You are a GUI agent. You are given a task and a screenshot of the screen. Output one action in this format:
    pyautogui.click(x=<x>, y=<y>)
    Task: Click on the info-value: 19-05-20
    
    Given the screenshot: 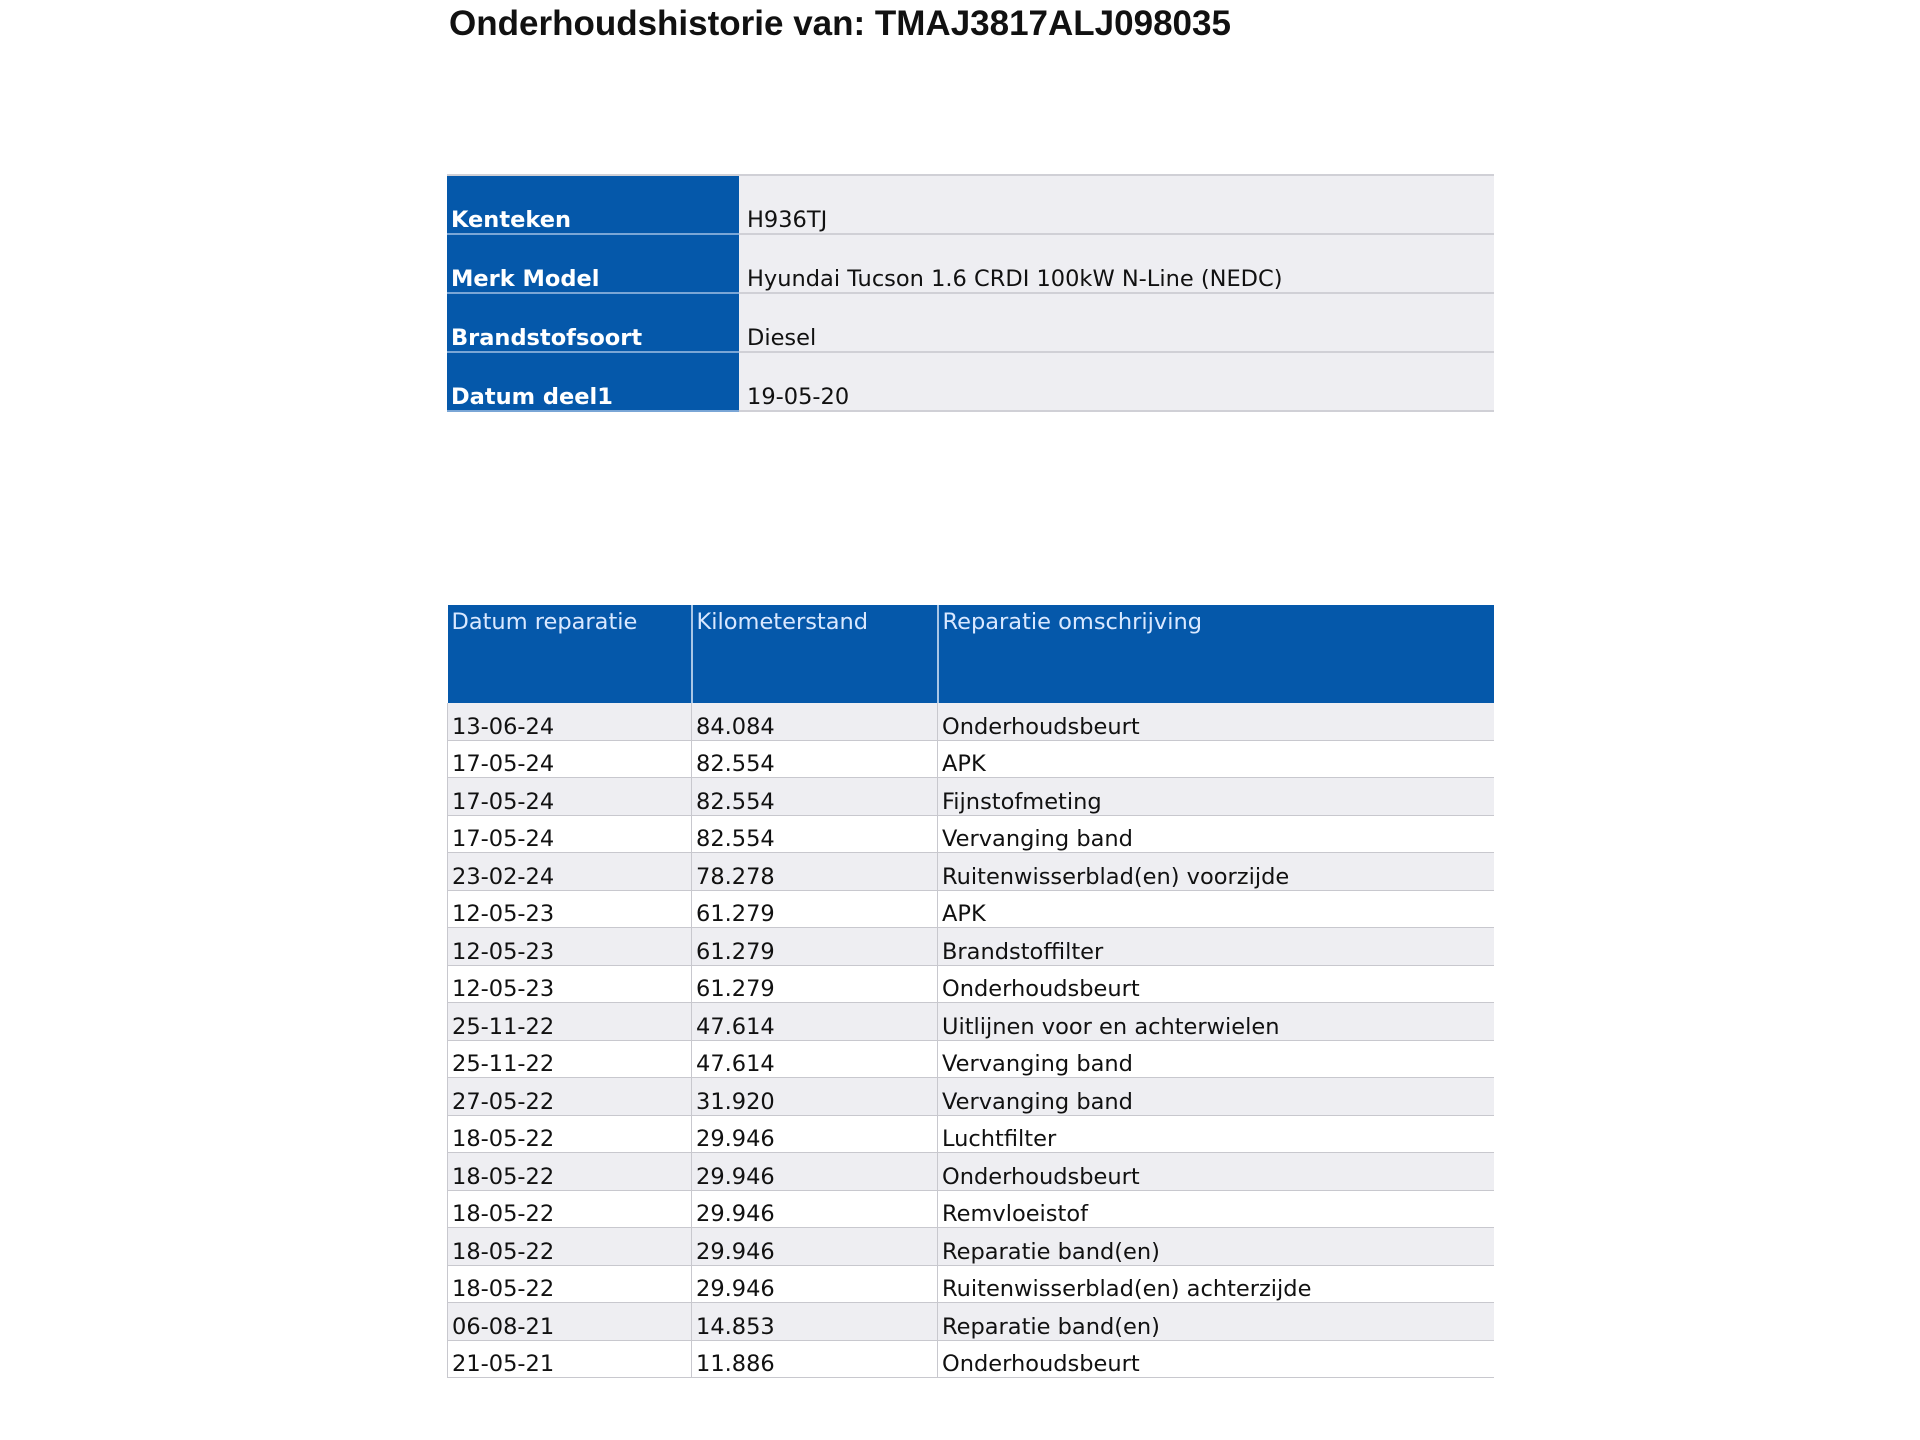 What is the action you would take?
    pyautogui.click(x=1116, y=382)
    